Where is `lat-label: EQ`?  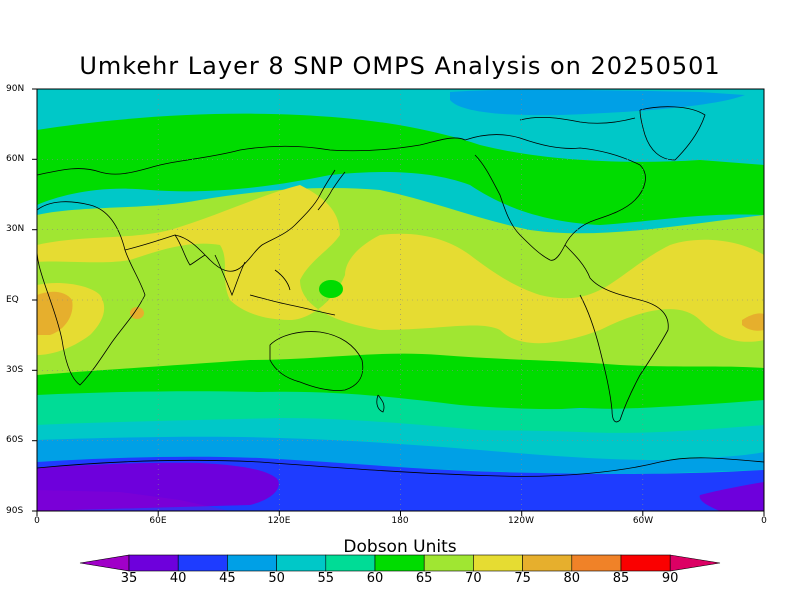 lat-label: EQ is located at coordinates (12, 300).